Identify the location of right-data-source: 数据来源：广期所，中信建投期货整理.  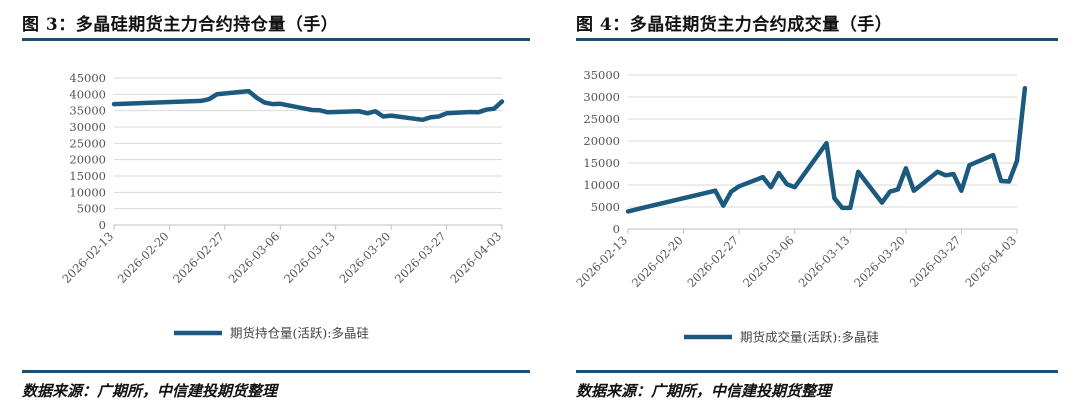
(704, 391).